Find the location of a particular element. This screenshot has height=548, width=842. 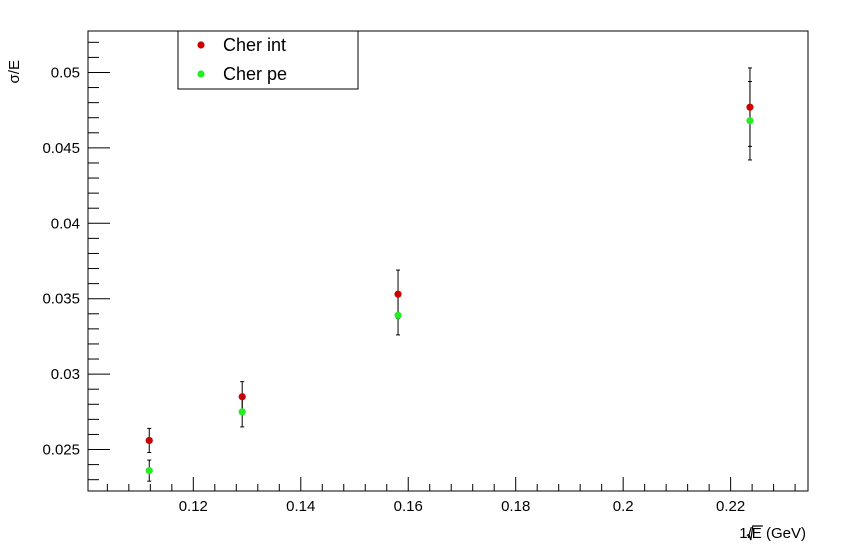

legend-label-cher-int: Cher int is located at coordinates (254, 45).